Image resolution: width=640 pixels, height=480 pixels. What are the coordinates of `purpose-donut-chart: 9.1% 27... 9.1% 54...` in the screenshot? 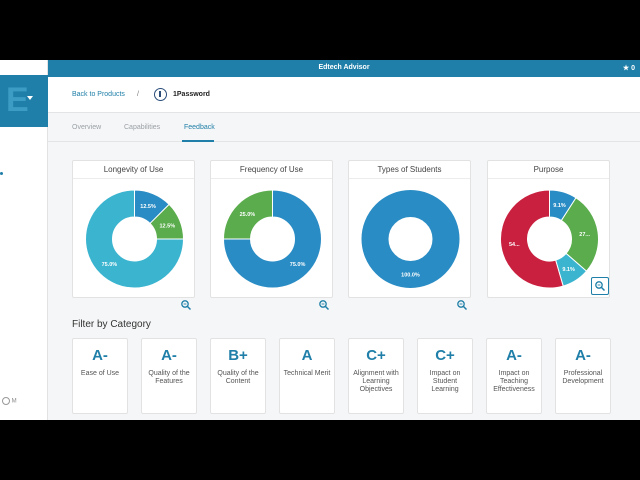 It's located at (549, 239).